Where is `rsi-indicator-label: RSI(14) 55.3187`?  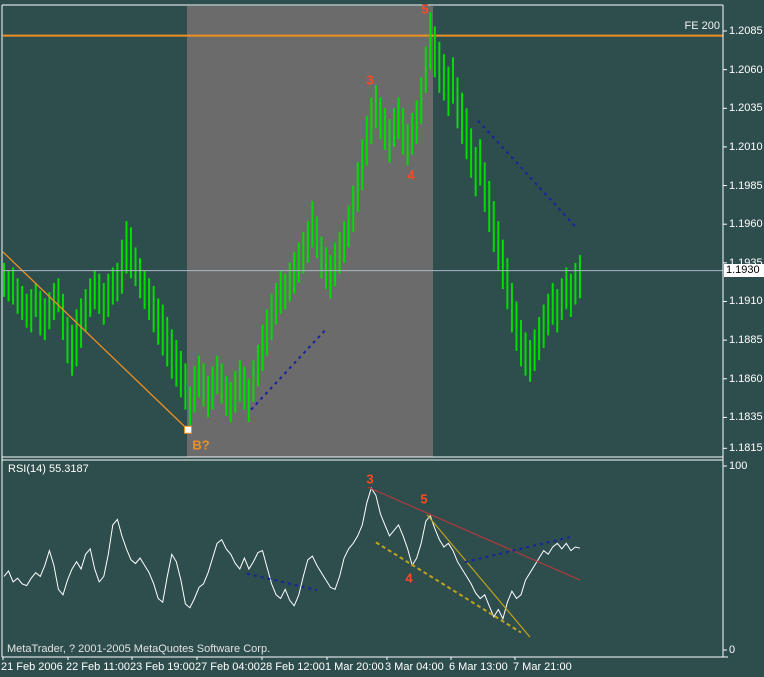 rsi-indicator-label: RSI(14) 55.3187 is located at coordinates (48, 469).